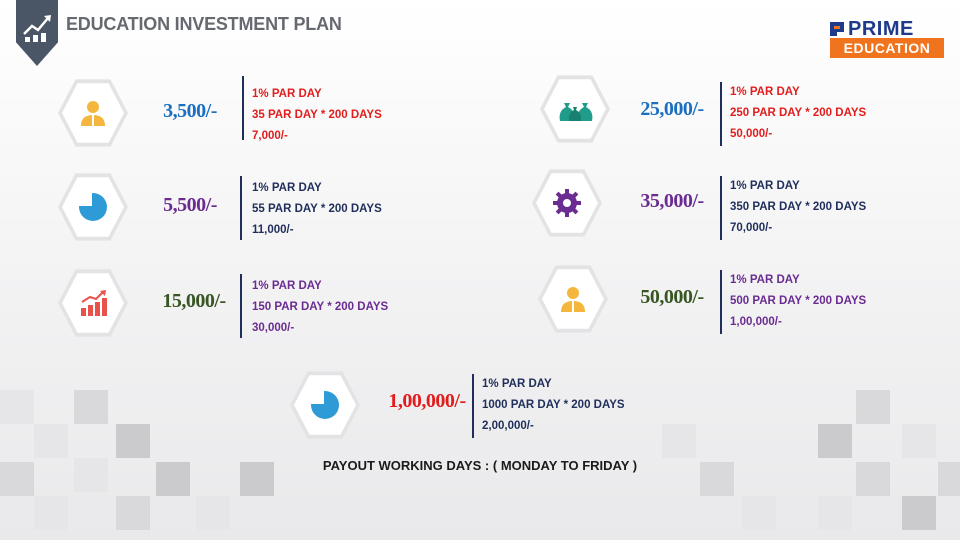 This screenshot has height=540, width=960. Describe the element at coordinates (881, 29) in the screenshot. I see `logo-text-prime: PRIME` at that location.